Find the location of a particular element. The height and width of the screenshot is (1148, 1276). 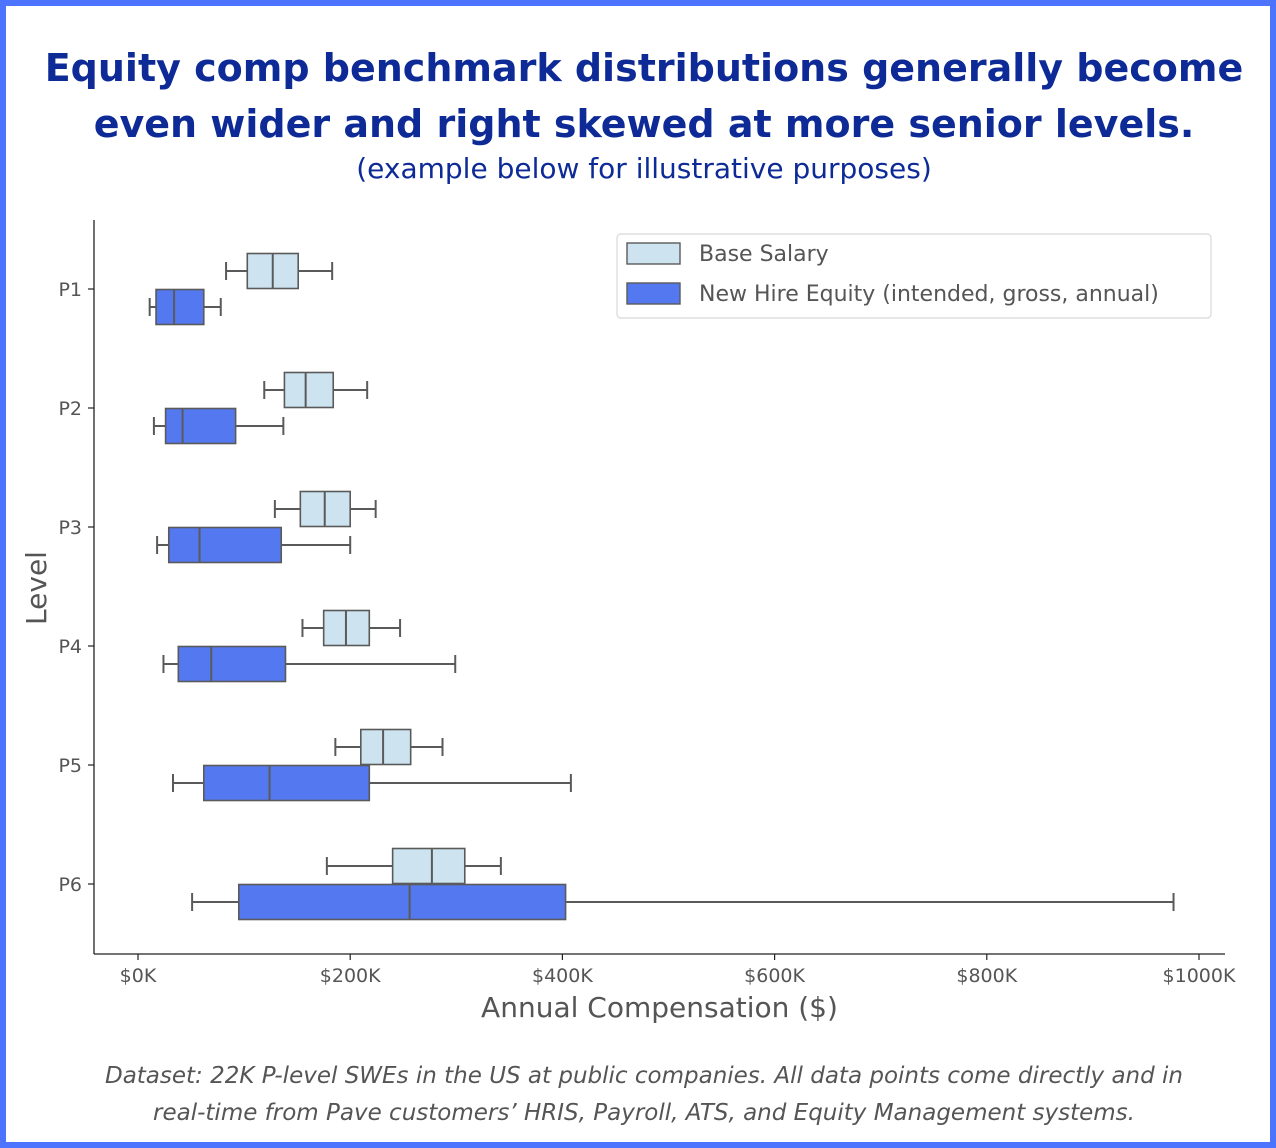

x-tick-label: $0K is located at coordinates (138, 976).